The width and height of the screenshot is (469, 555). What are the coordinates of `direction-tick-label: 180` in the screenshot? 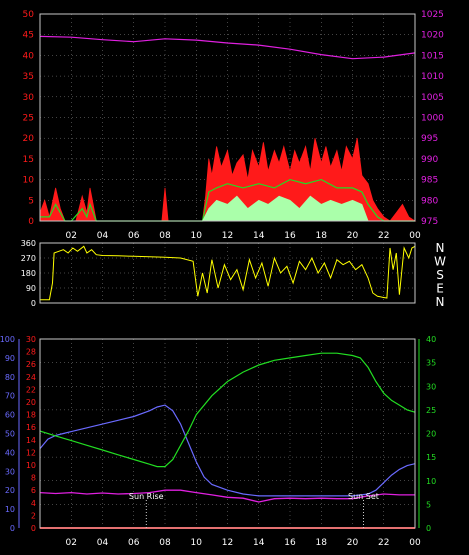 It's located at (28, 273).